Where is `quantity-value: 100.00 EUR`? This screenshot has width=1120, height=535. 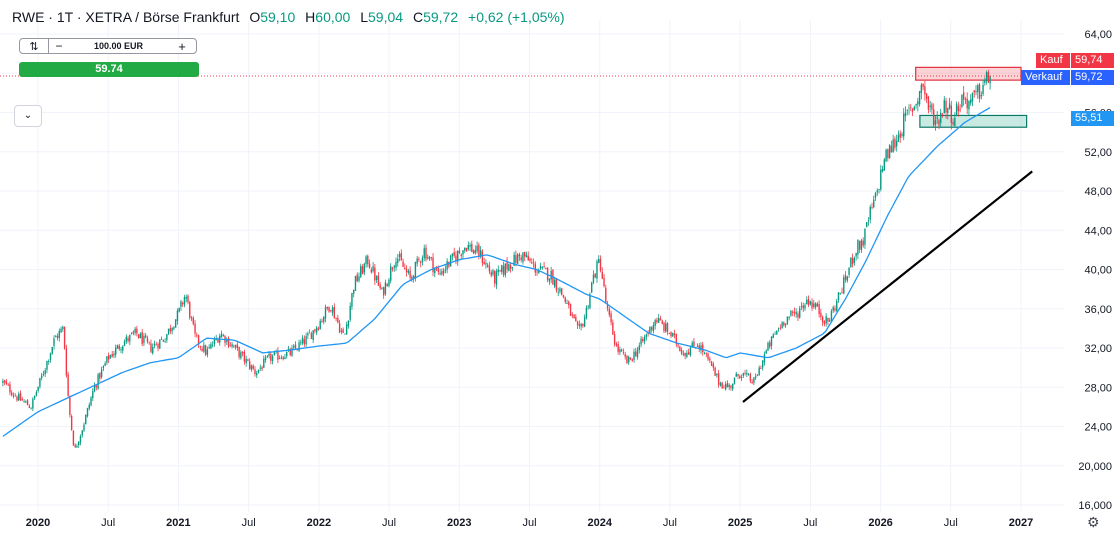
quantity-value: 100.00 EUR is located at coordinates (118, 46).